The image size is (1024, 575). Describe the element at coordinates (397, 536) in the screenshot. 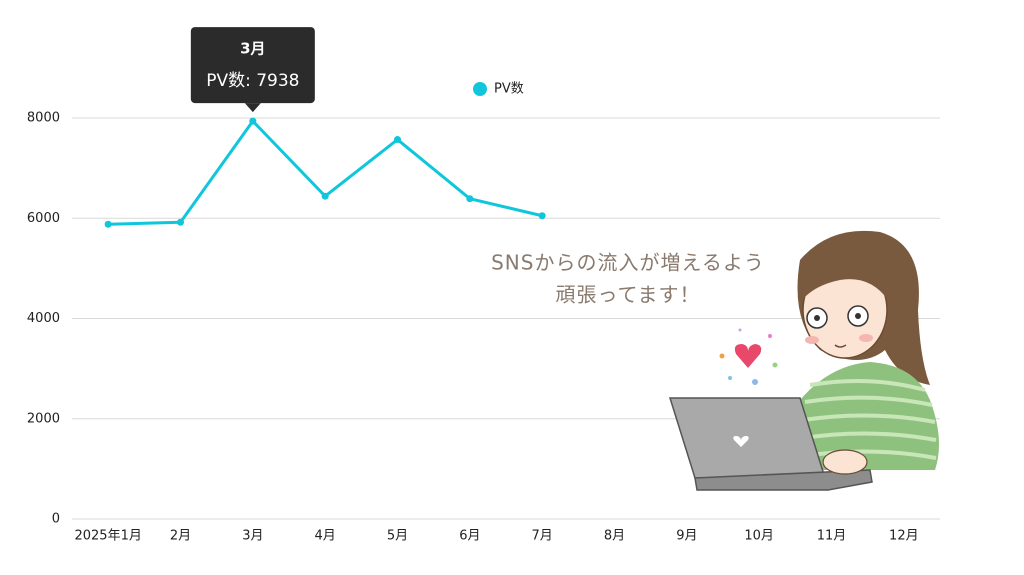

I see `x-tick-label: 5月` at that location.